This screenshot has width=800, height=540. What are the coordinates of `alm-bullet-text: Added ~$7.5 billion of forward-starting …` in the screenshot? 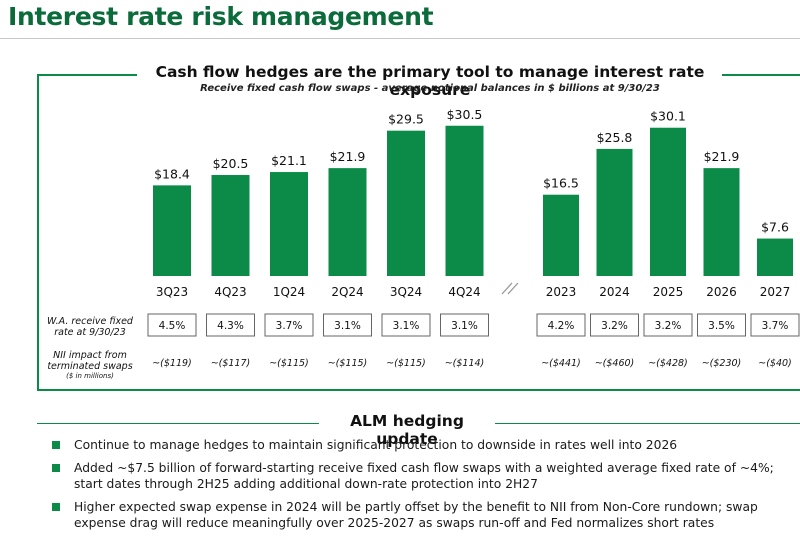 It's located at (424, 476).